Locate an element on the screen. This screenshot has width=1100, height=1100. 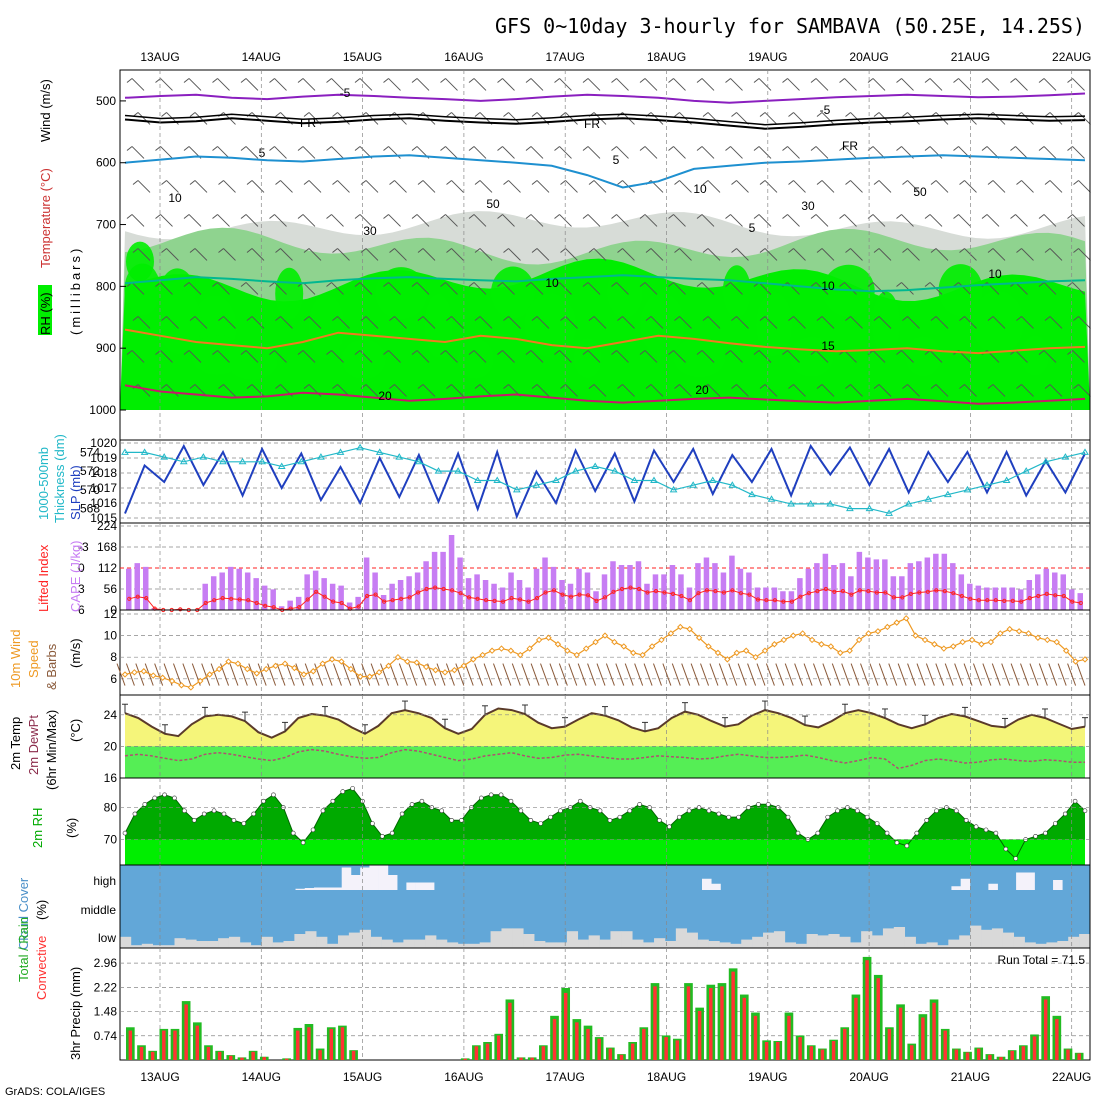
credit-label: GrADS: COLA/IGES is located at coordinates (55, 1092).